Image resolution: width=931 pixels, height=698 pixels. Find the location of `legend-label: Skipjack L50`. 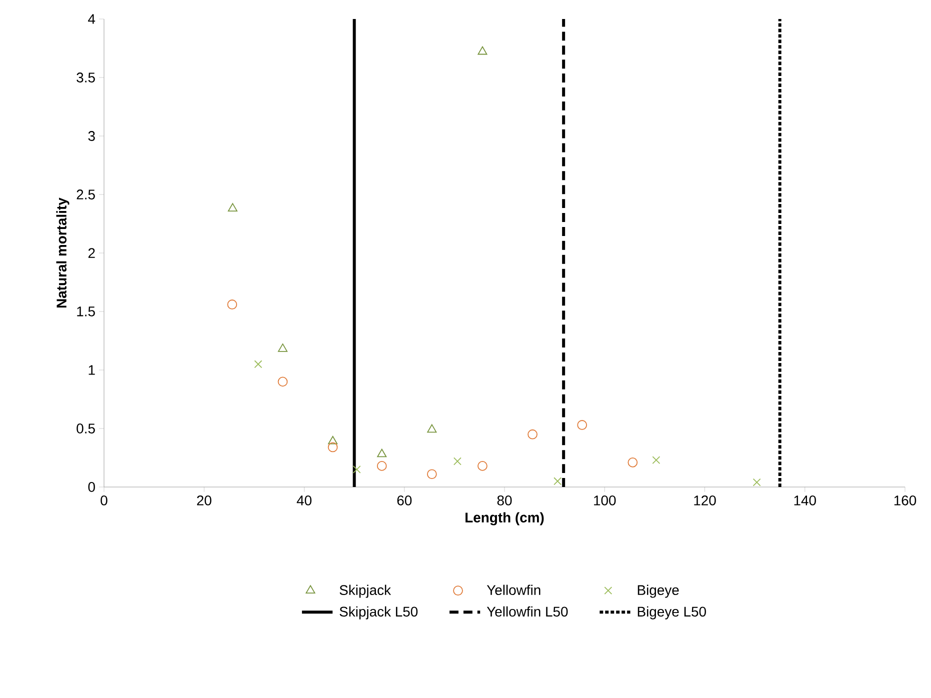

legend-label: Skipjack L50 is located at coordinates (379, 613).